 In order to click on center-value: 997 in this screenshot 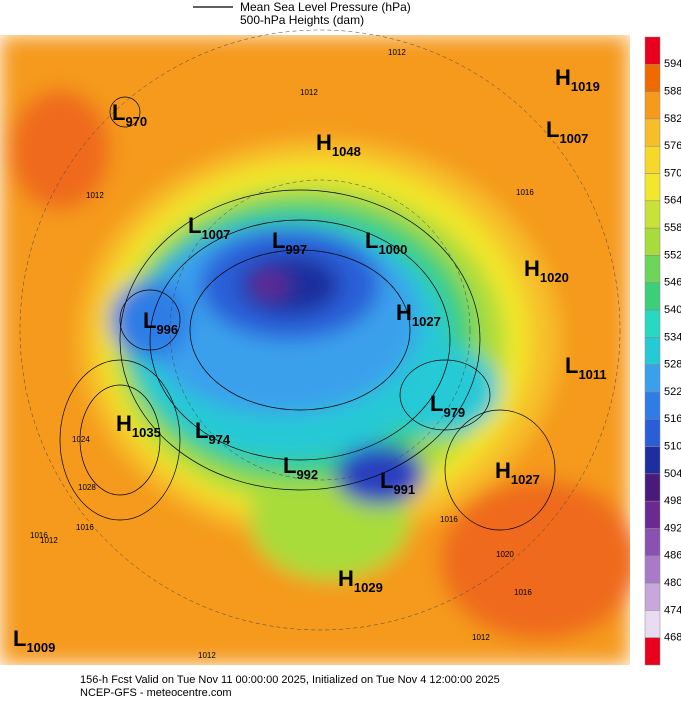, I will do `click(296, 249)`.